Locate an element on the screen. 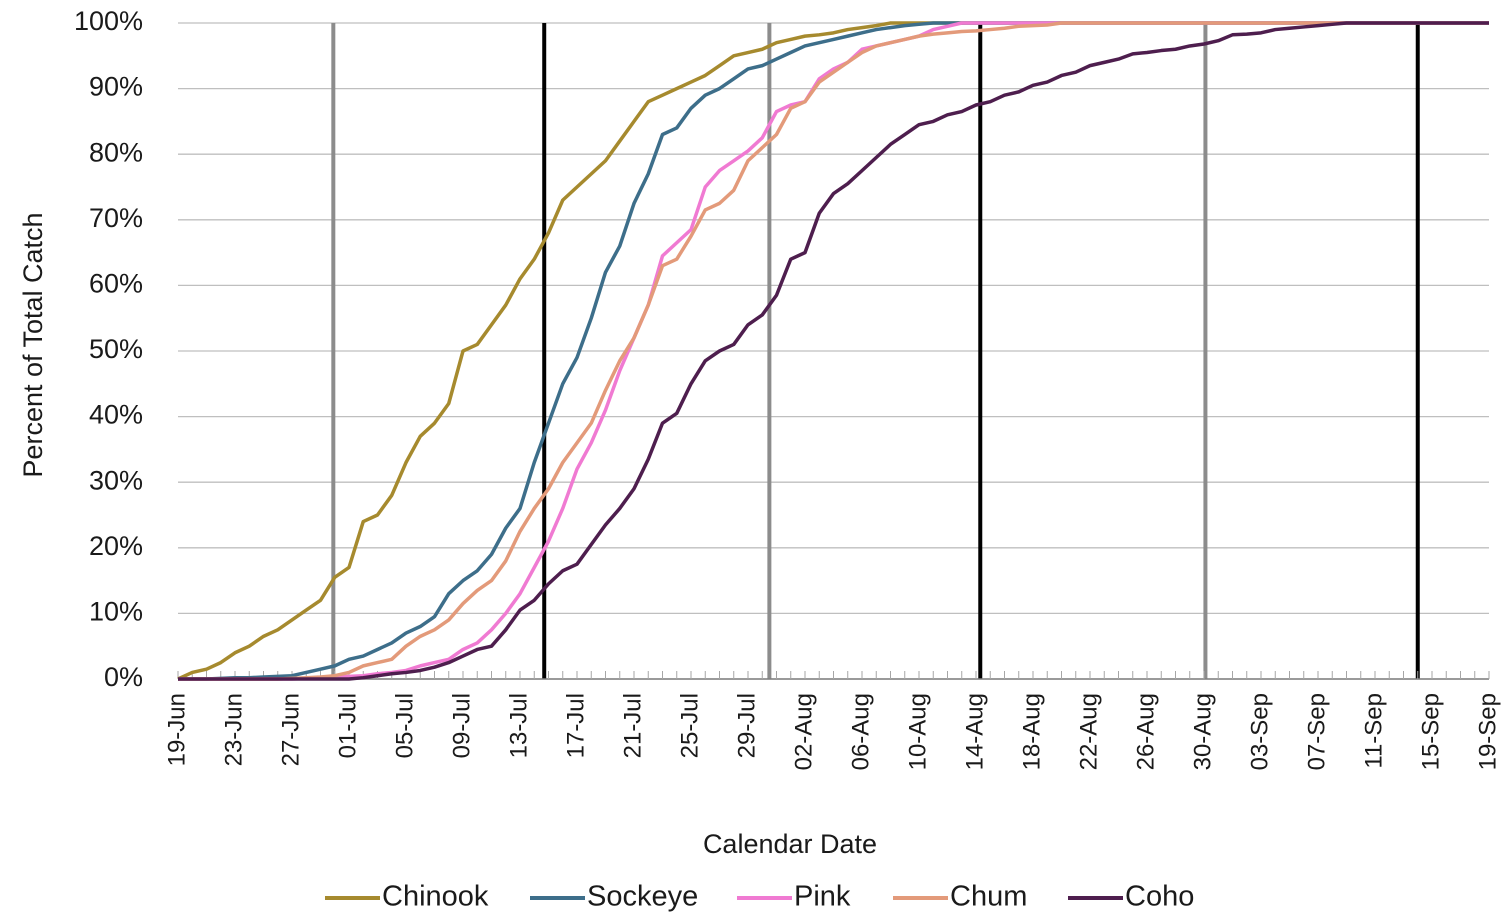 The height and width of the screenshot is (918, 1511). x-tick-label: 25-Jul is located at coordinates (689, 725).